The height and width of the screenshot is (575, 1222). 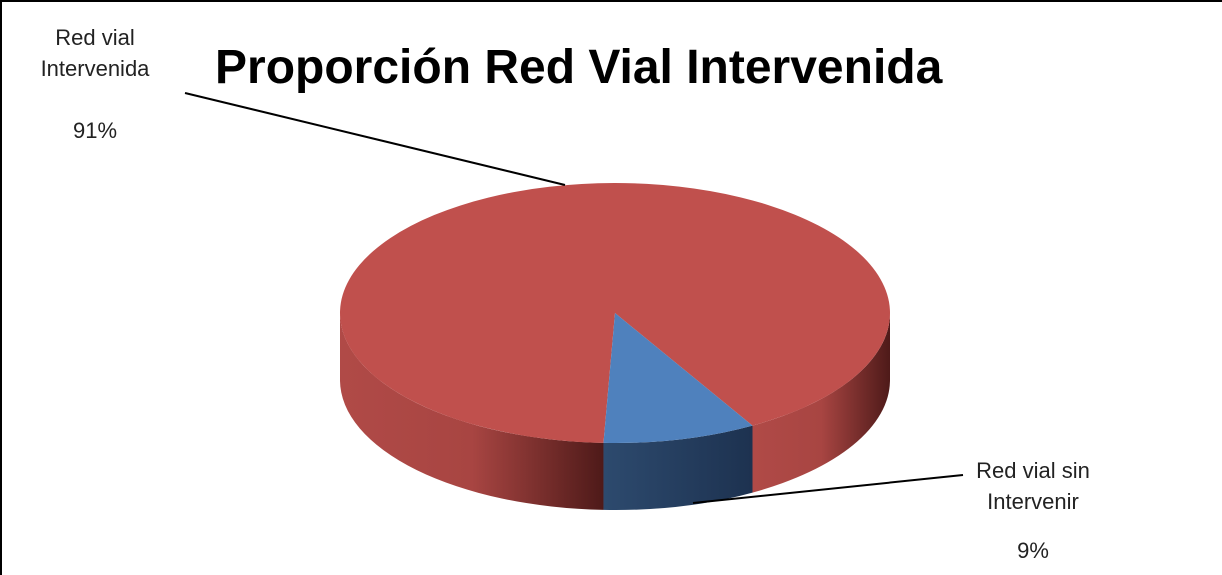 I want to click on pie-slice, so click(x=678, y=378).